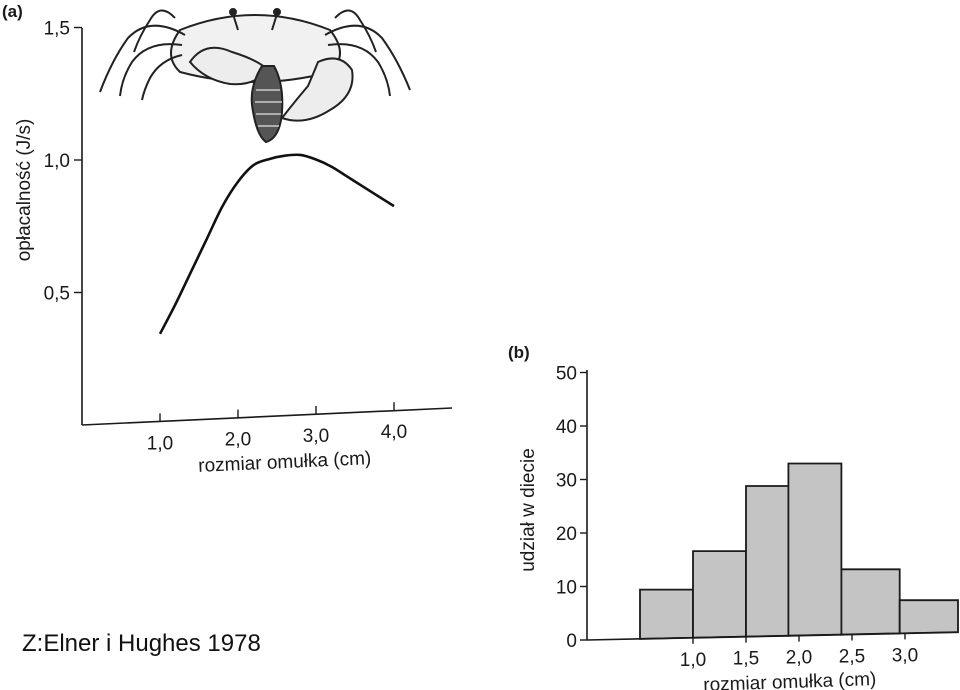  Describe the element at coordinates (238, 440) in the screenshot. I see `x-tick-label-a: 2,0` at that location.